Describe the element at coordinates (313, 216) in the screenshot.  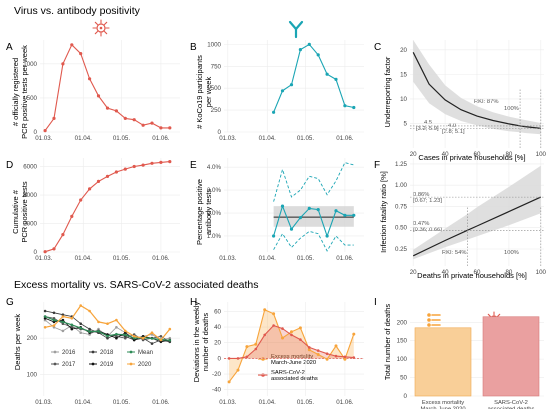
I see `mean-band-e` at that location.